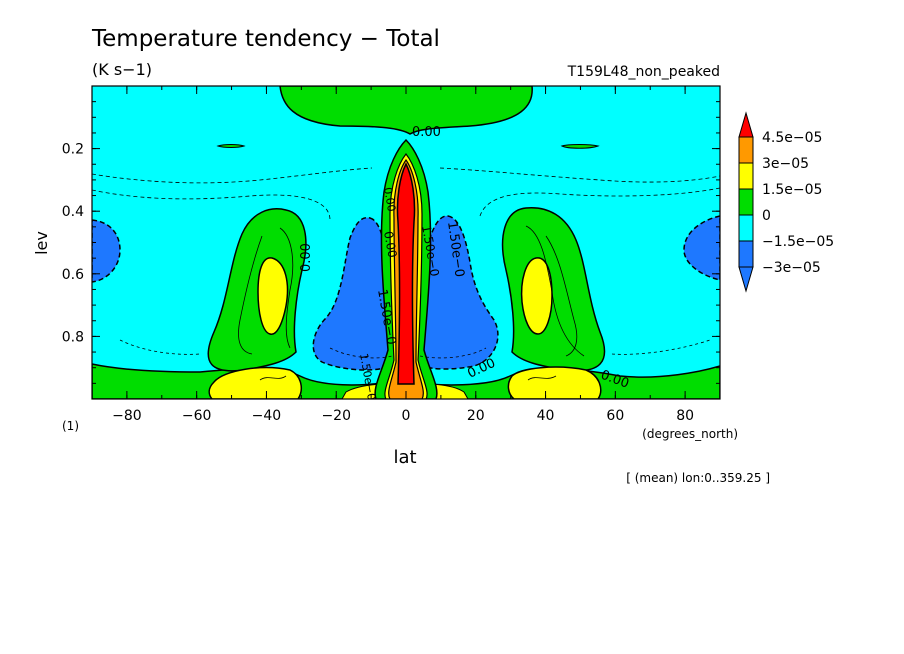 The width and height of the screenshot is (904, 654). I want to click on x-tick-label: 0, so click(406, 416).